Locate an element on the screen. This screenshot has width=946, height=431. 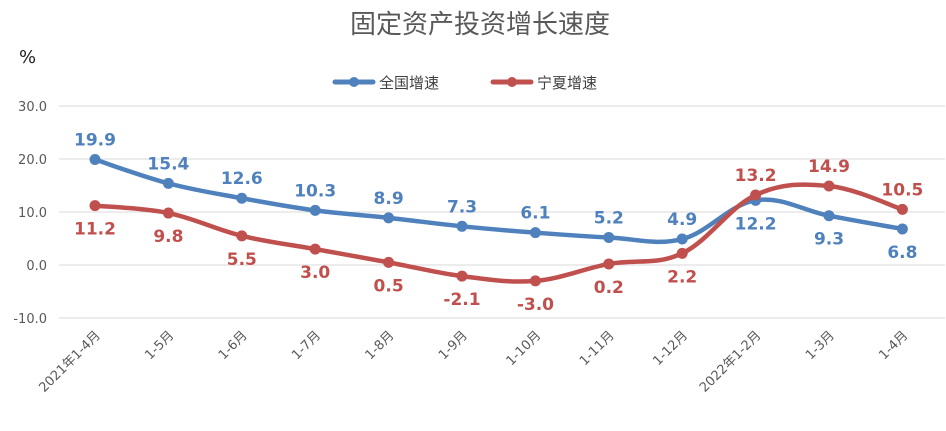
data-label: -2.1 is located at coordinates (461, 300).